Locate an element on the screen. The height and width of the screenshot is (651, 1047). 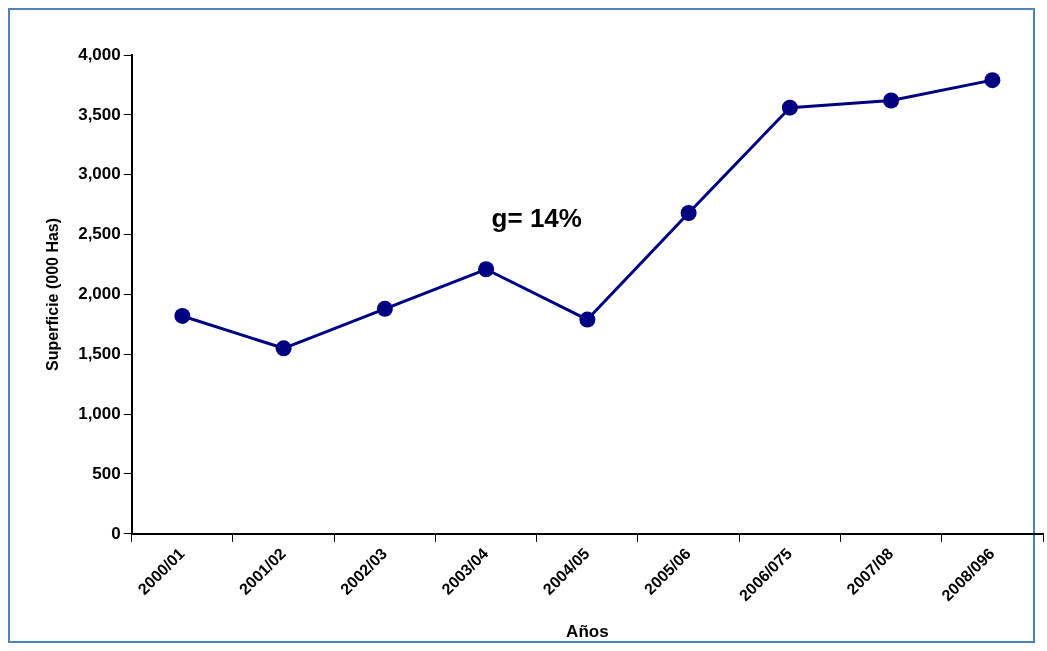
y-tick-label: 2,000 is located at coordinates (99, 294).